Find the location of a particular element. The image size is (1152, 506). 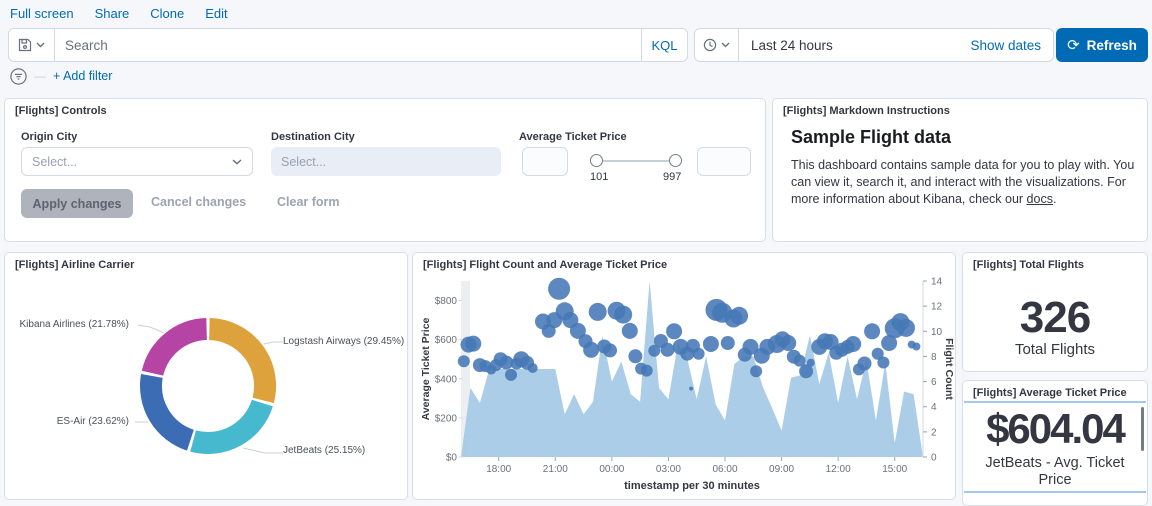

panel-title: [Flights] Airline Carrier is located at coordinates (75, 265).